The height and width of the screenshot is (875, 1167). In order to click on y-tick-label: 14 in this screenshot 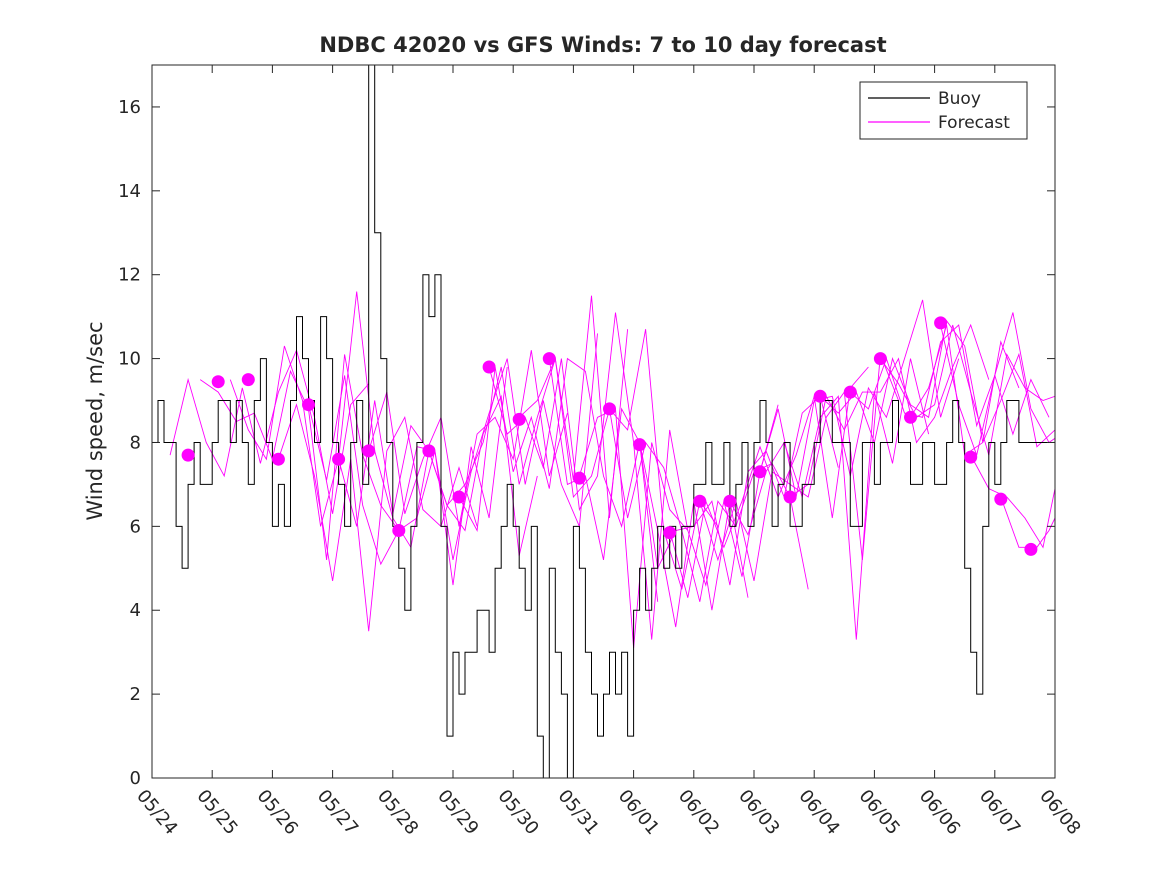, I will do `click(129, 191)`.